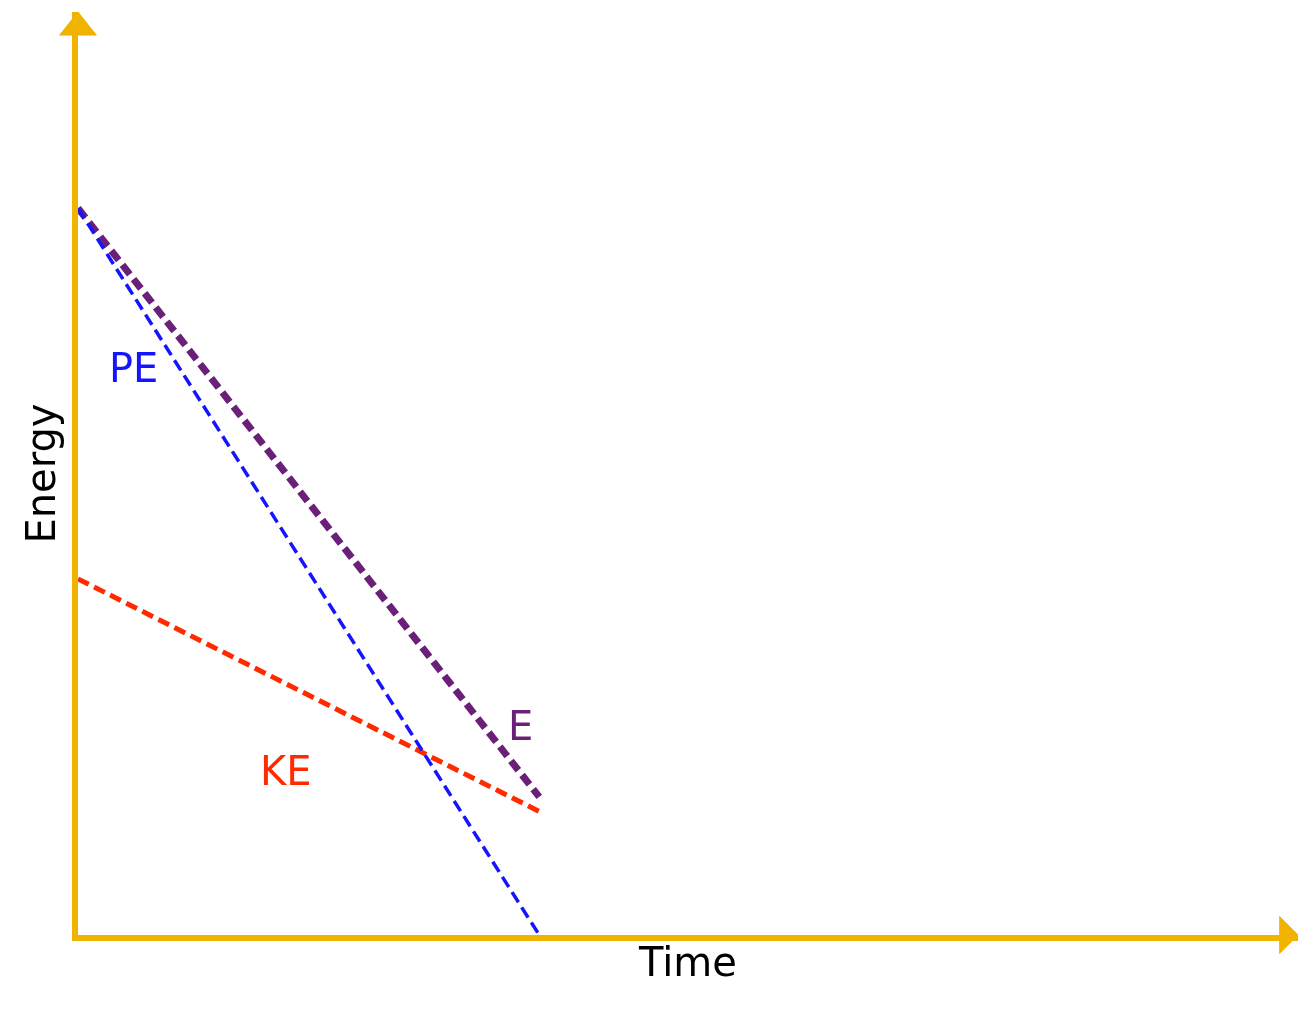  Describe the element at coordinates (41, 473) in the screenshot. I see `y-axis-title: Energy` at that location.